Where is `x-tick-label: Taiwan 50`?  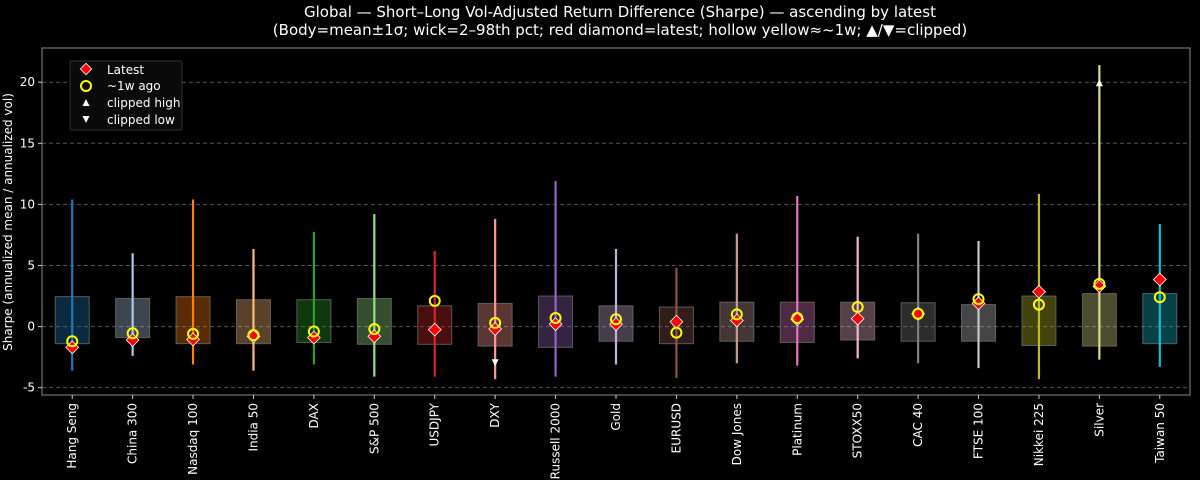
x-tick-label: Taiwan 50 is located at coordinates (1160, 433).